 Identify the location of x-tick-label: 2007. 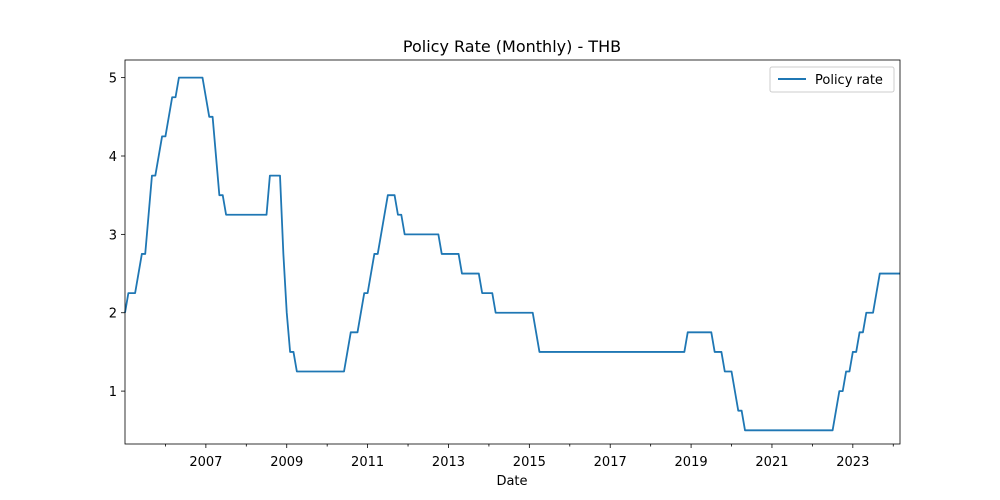
(205, 462).